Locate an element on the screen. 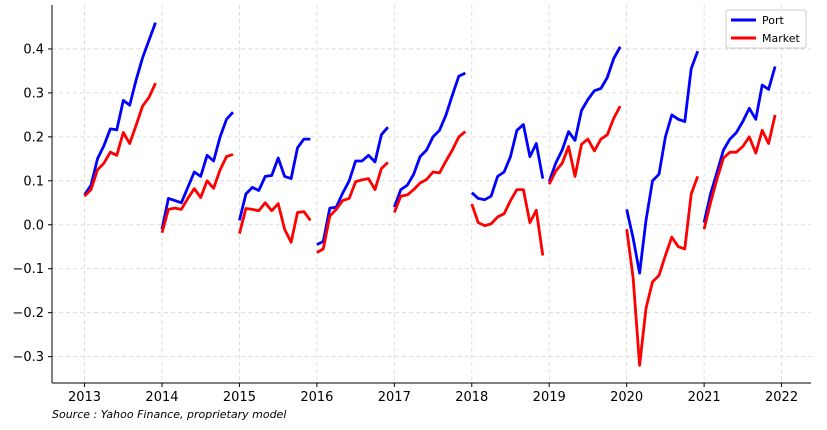  y-tick-label: −0.3 is located at coordinates (28, 357).